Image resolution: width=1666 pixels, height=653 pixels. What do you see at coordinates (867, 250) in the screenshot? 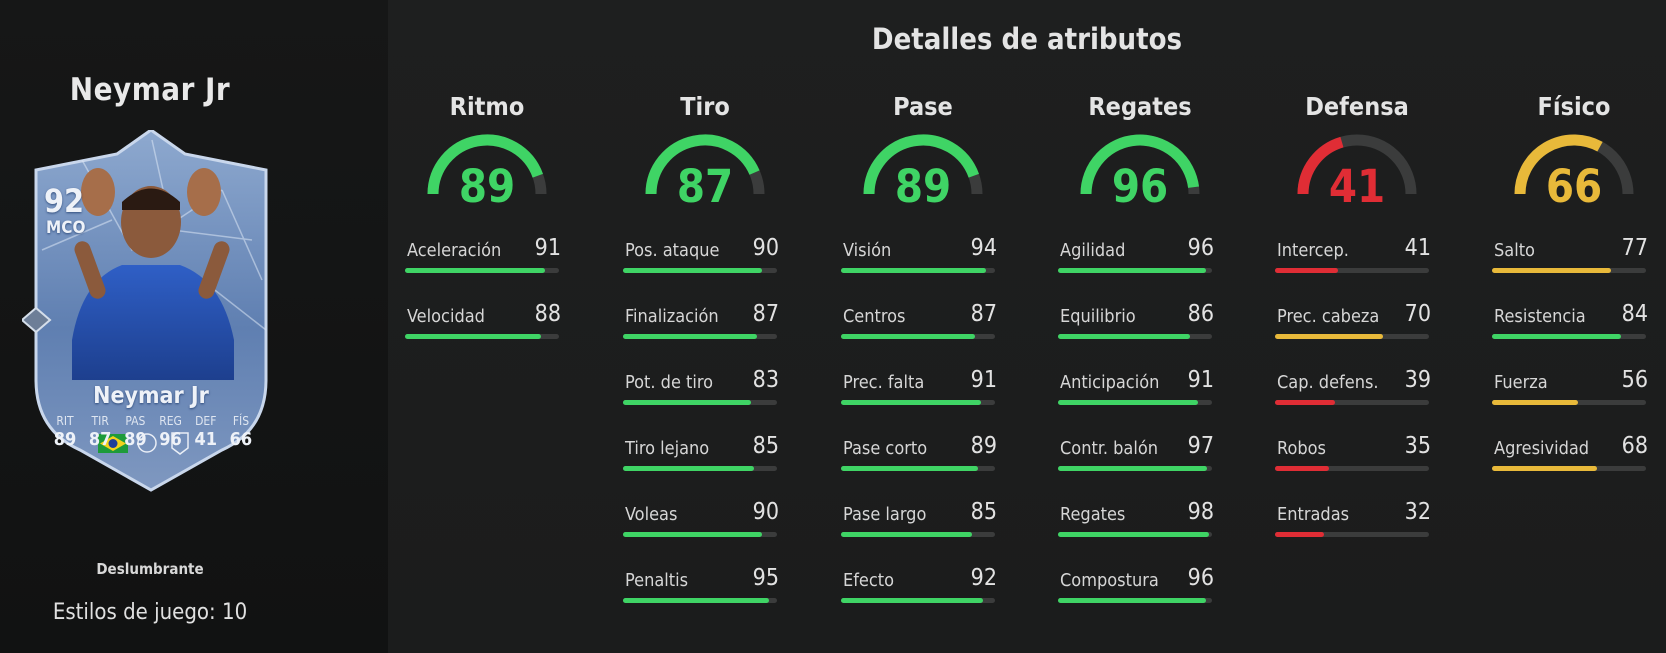
I see `attribute-name: Visión` at bounding box center [867, 250].